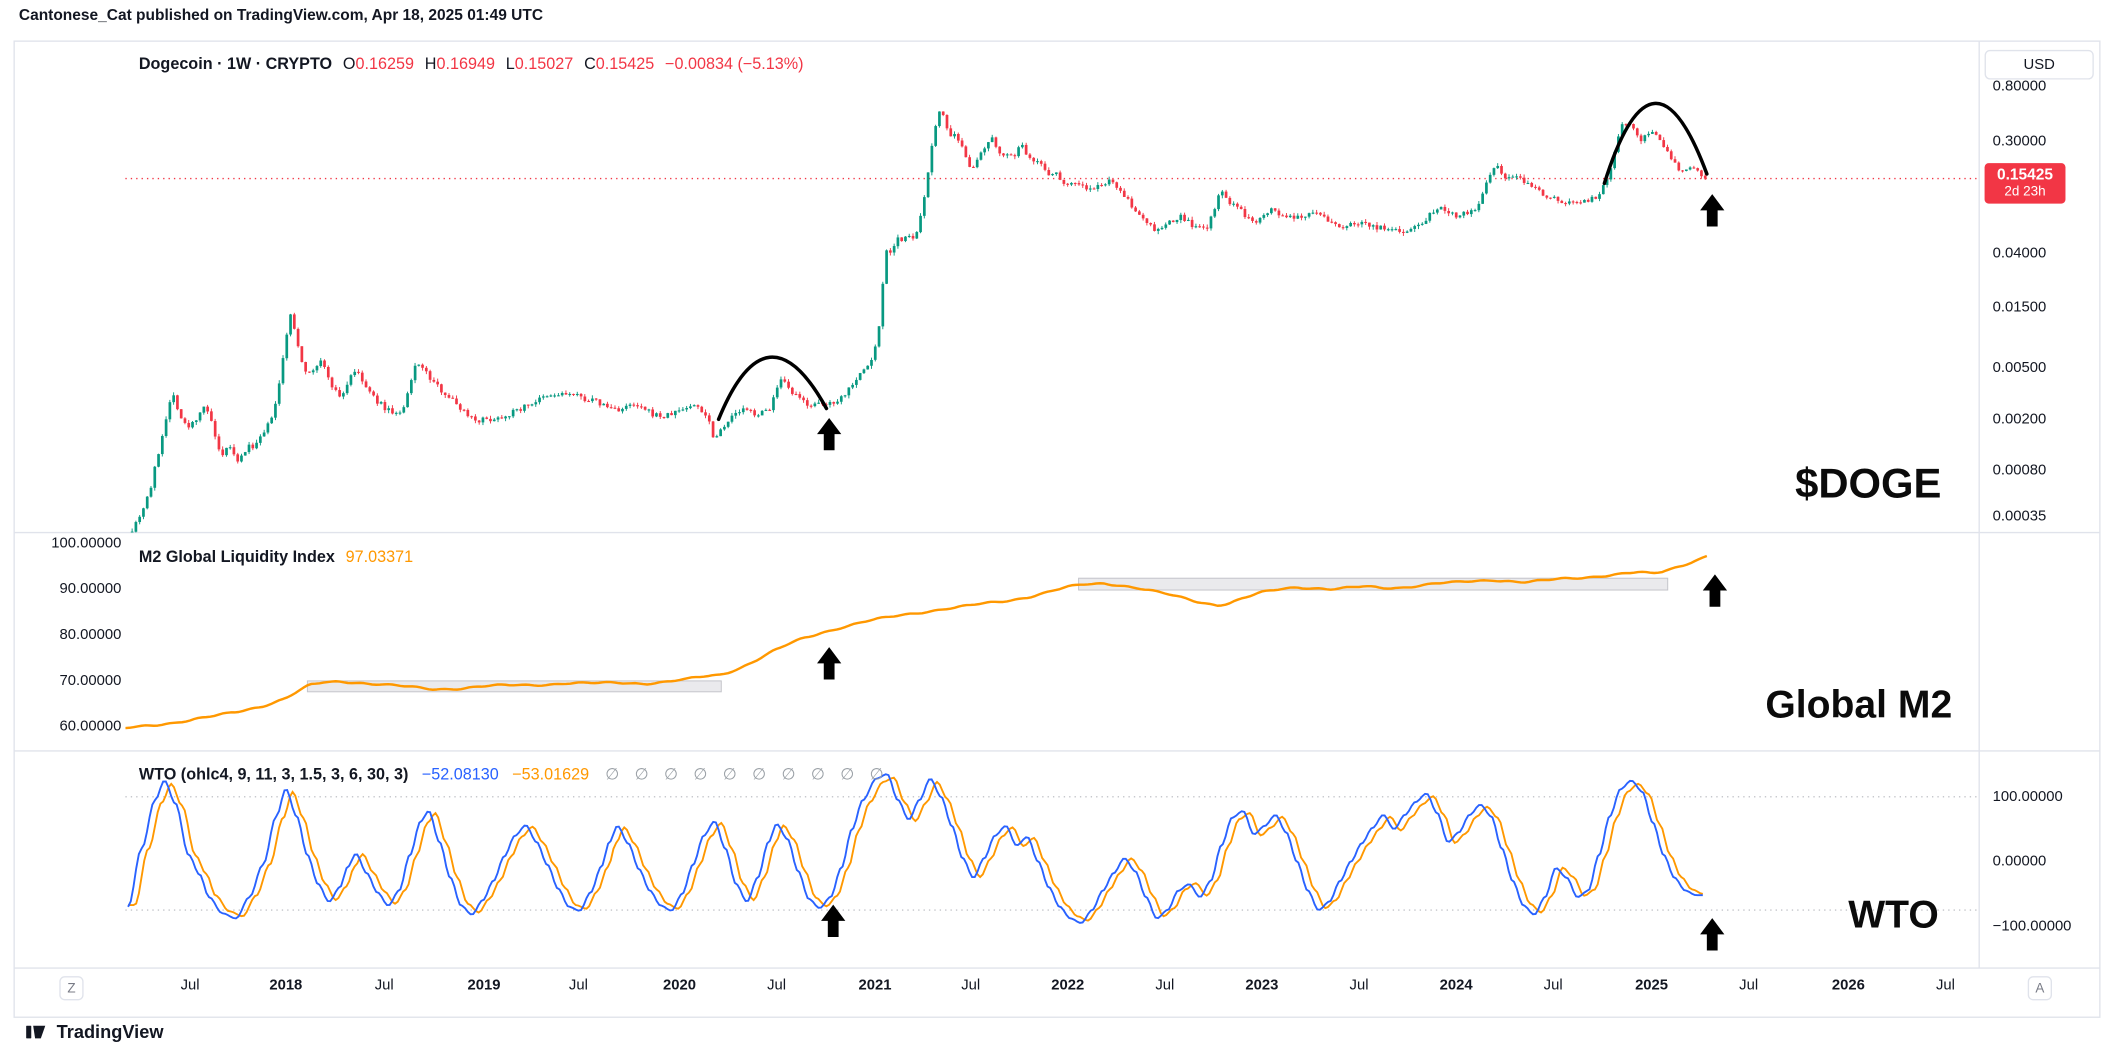 Image resolution: width=2114 pixels, height=1061 pixels. I want to click on adjust-button: A, so click(2039, 988).